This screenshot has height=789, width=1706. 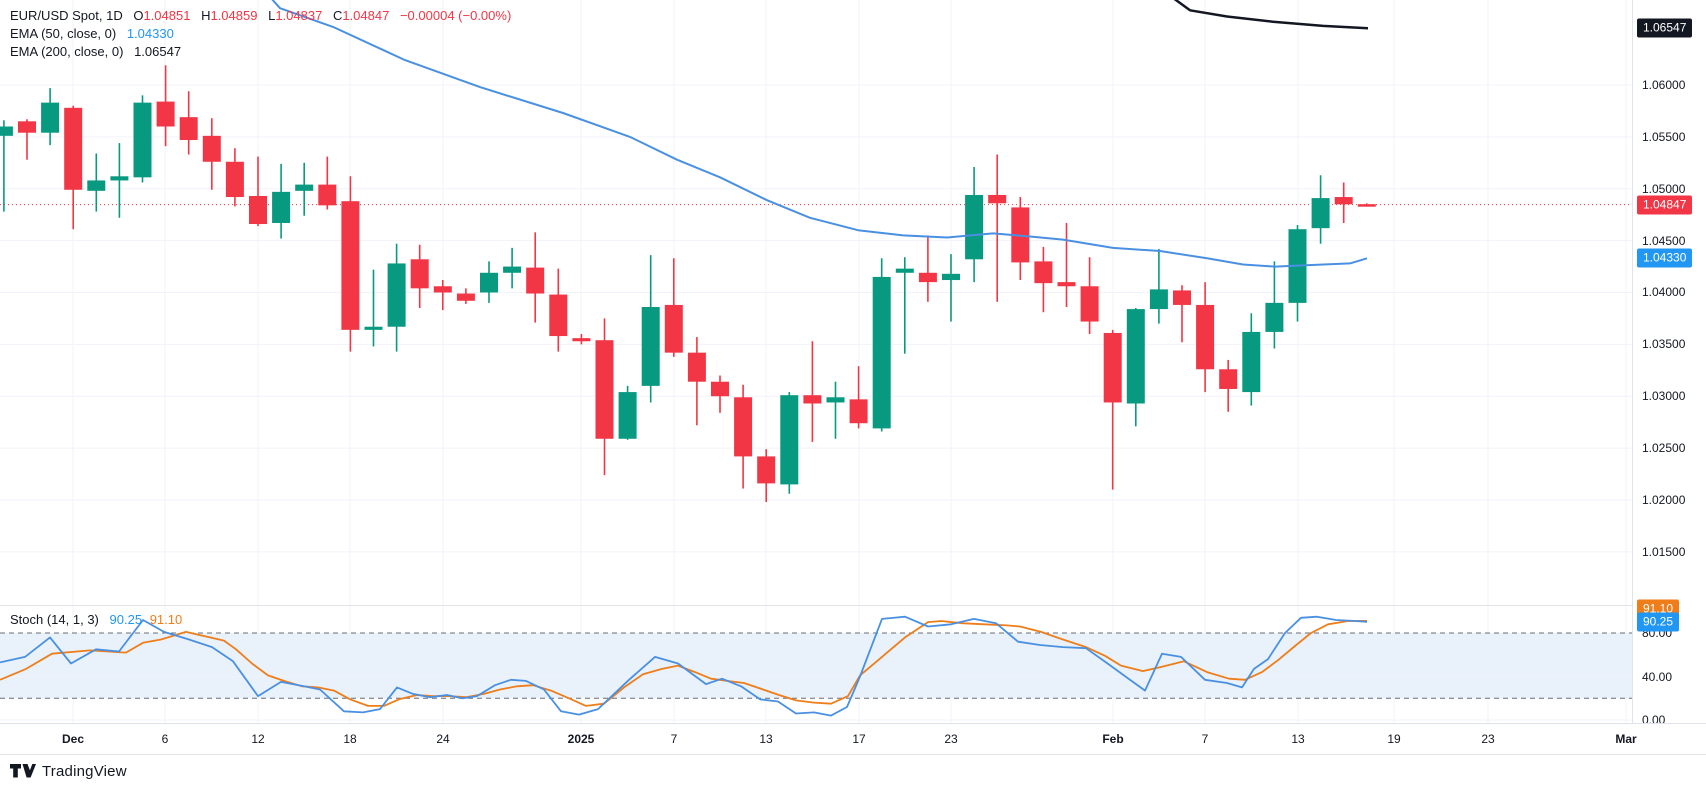 I want to click on stoch-label: Stoch (14, 1, 3), so click(x=54, y=619).